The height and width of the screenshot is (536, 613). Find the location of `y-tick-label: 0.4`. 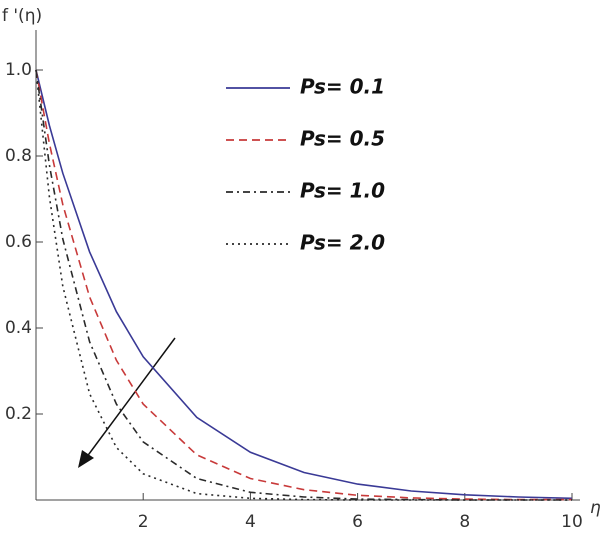

y-tick-label: 0.4 is located at coordinates (18, 328).